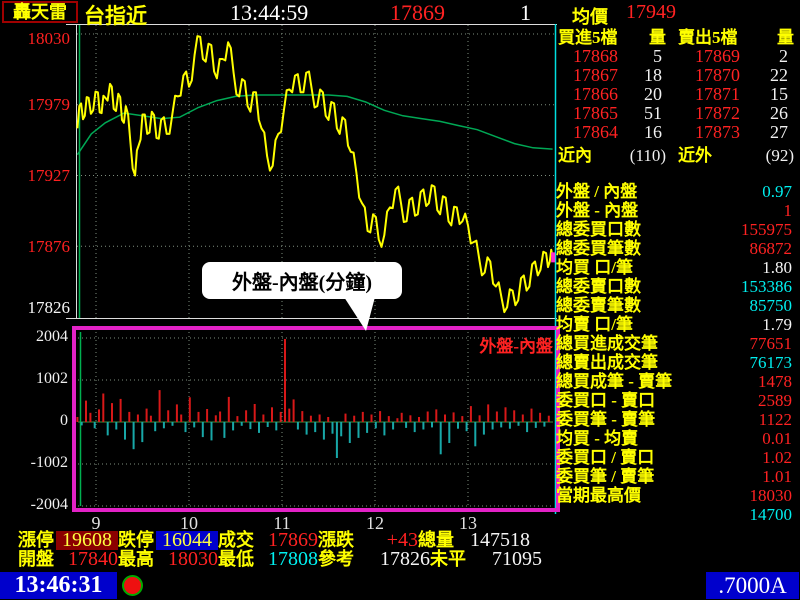 The width and height of the screenshot is (800, 600). I want to click on stat-label: 總委賣口數, so click(598, 286).